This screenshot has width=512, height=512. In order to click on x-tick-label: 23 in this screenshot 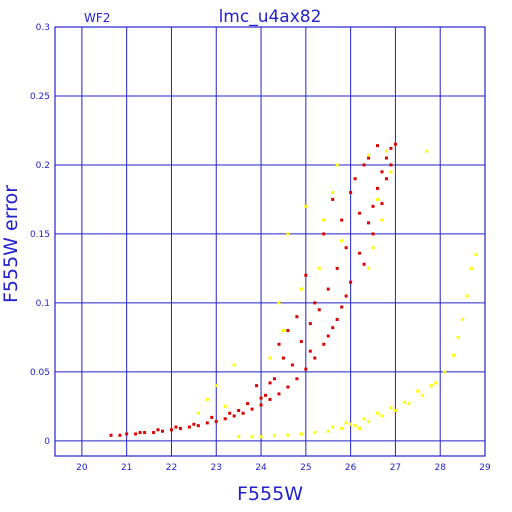, I will do `click(216, 468)`.